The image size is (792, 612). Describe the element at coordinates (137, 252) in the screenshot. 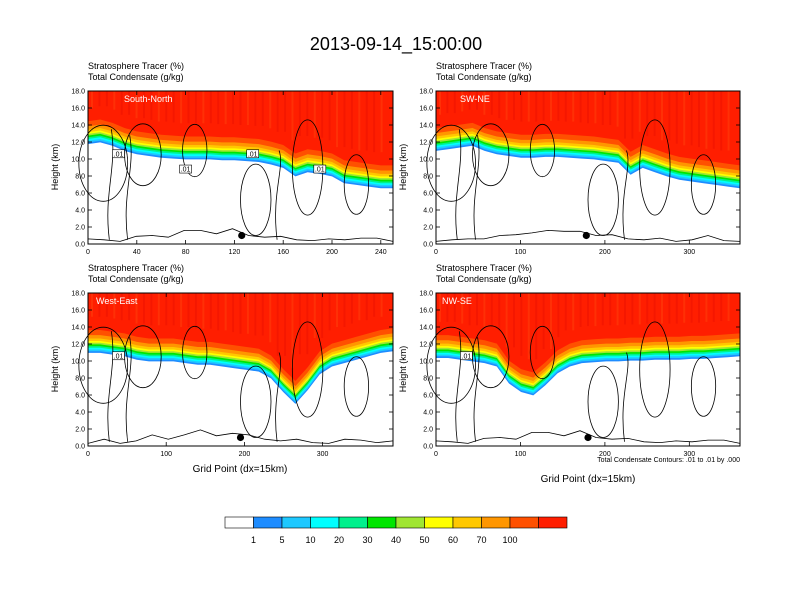

I see `x-tick-label: 40` at that location.